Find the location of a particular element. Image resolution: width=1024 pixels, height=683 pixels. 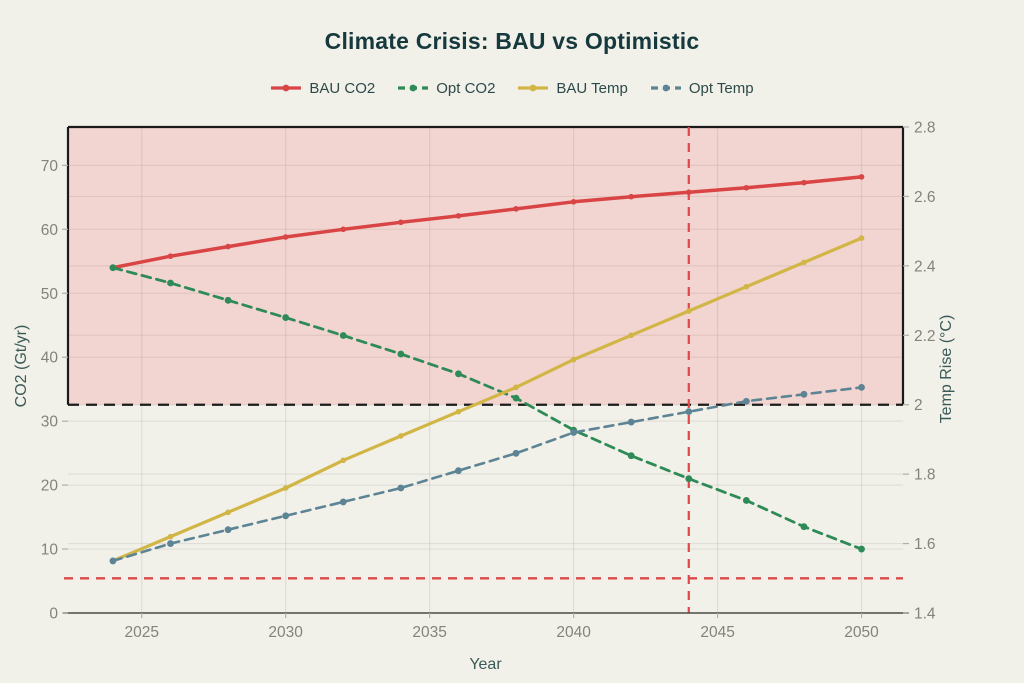

y-left-tick-label: 50 is located at coordinates (50, 294).